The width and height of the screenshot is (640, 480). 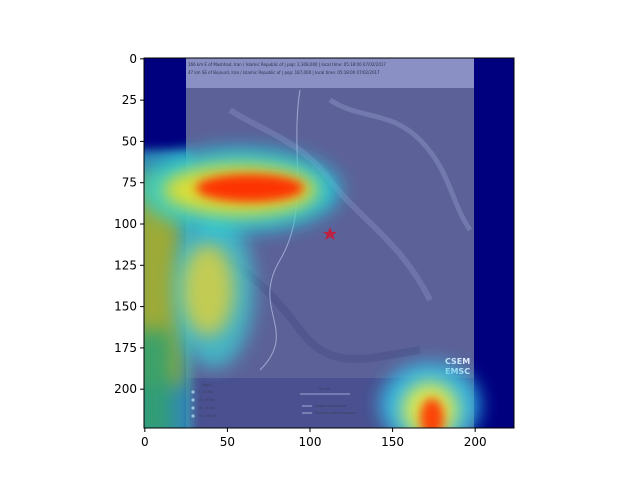 What do you see at coordinates (227, 442) in the screenshot?
I see `x-tick-label: 50` at bounding box center [227, 442].